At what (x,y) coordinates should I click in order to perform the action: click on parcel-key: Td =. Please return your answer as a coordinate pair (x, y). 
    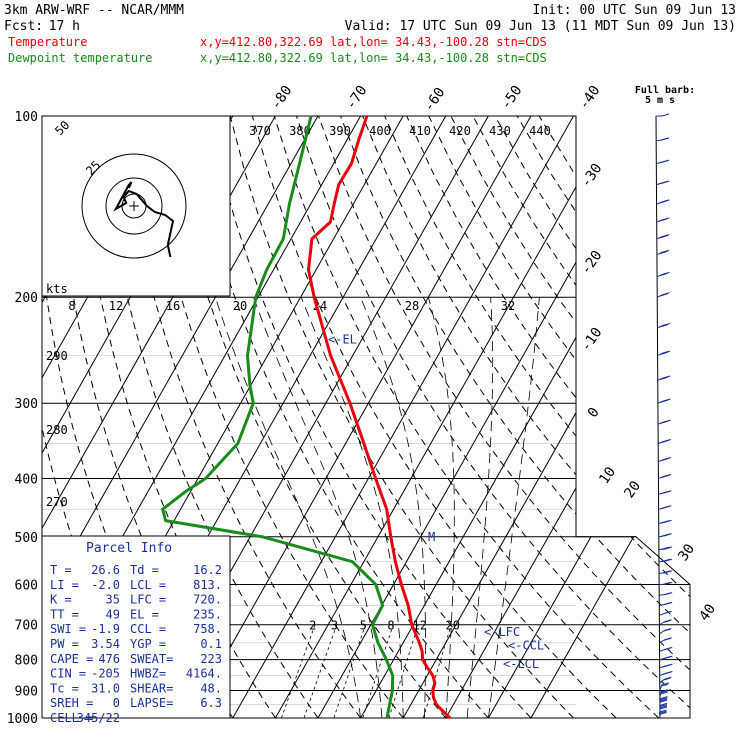
    Looking at the image, I should click on (144, 570).